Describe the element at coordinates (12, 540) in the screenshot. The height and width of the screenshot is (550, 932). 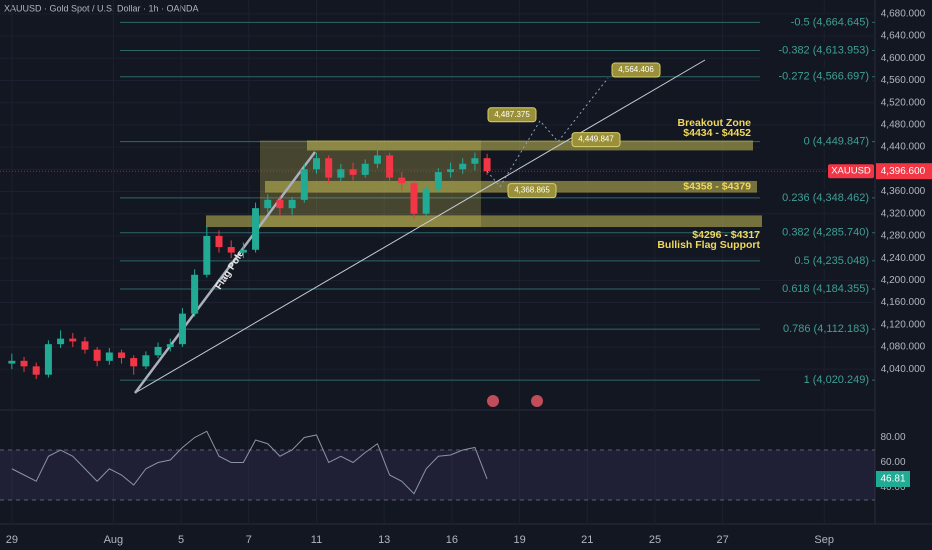
I see `x-tick-label: 29` at that location.